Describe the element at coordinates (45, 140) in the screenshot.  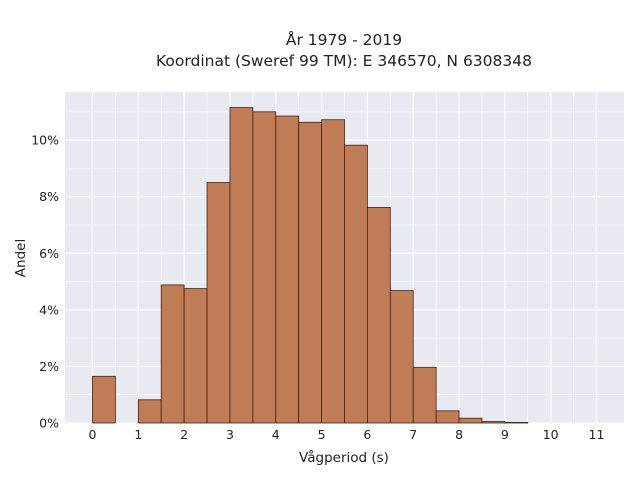
I see `y-tick-label: 10%` at that location.